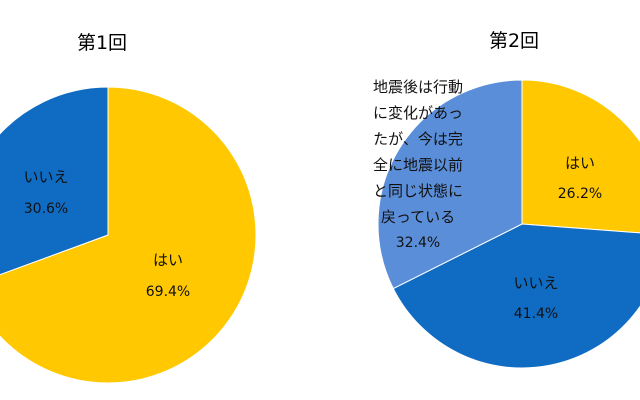  I want to click on chart-2-slice-value-changed-back: 32.4%, so click(418, 243).